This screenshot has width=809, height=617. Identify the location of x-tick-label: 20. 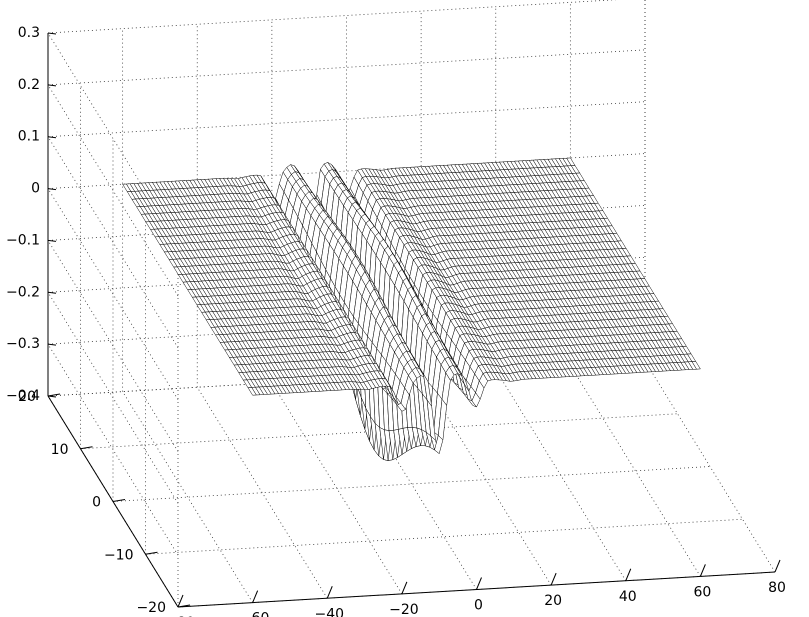
(553, 601).